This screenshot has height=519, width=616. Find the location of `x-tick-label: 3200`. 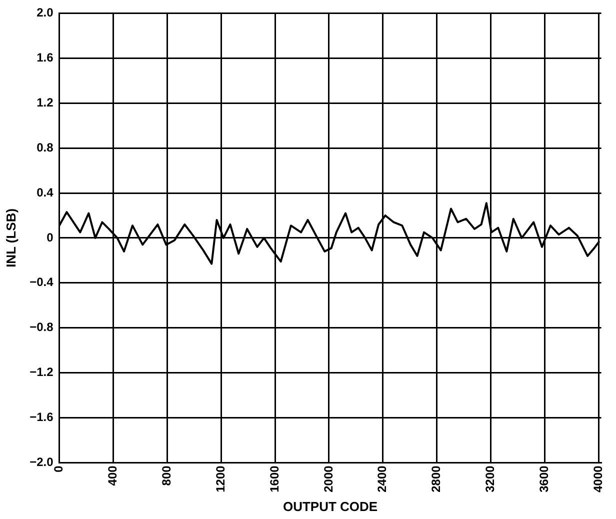

x-tick-label: 3200 is located at coordinates (490, 478).